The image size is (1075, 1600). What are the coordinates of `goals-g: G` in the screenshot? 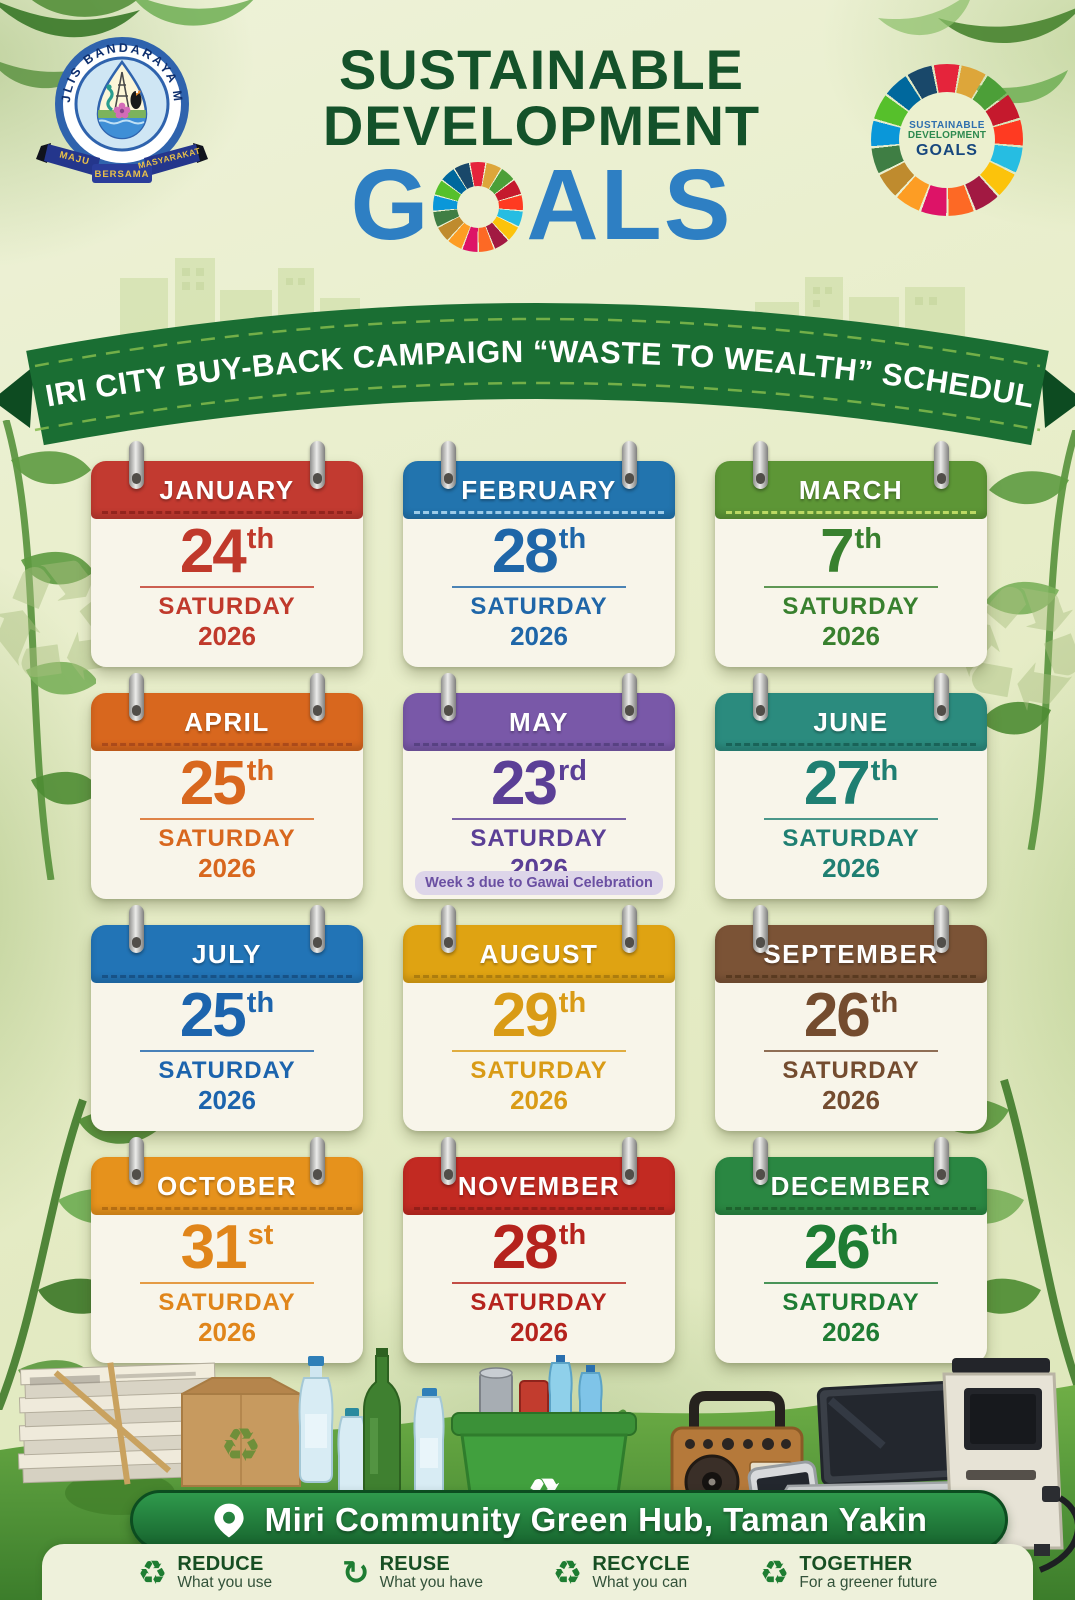 It's located at (390, 205).